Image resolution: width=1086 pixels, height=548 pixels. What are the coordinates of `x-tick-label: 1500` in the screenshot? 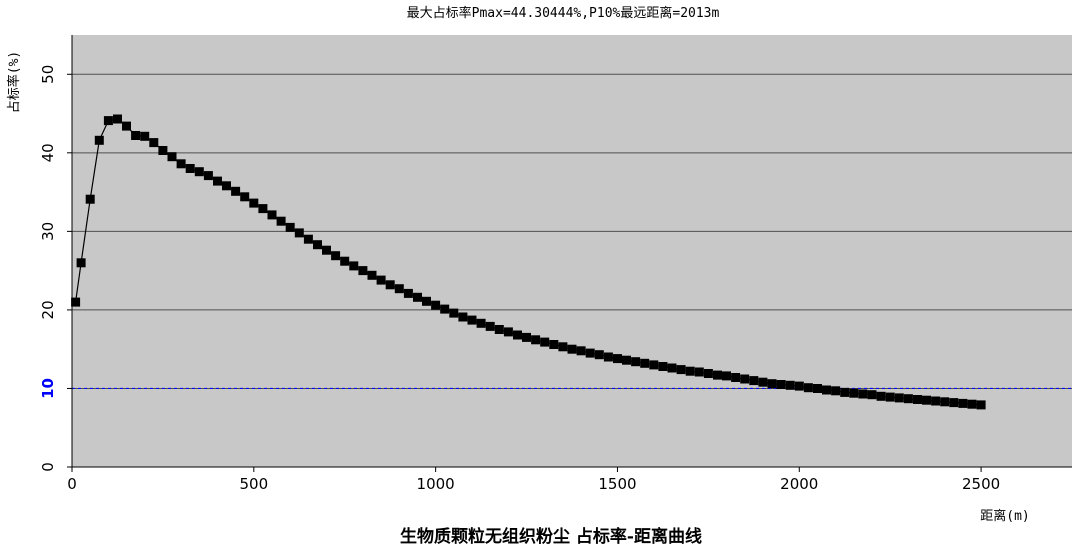 It's located at (617, 484).